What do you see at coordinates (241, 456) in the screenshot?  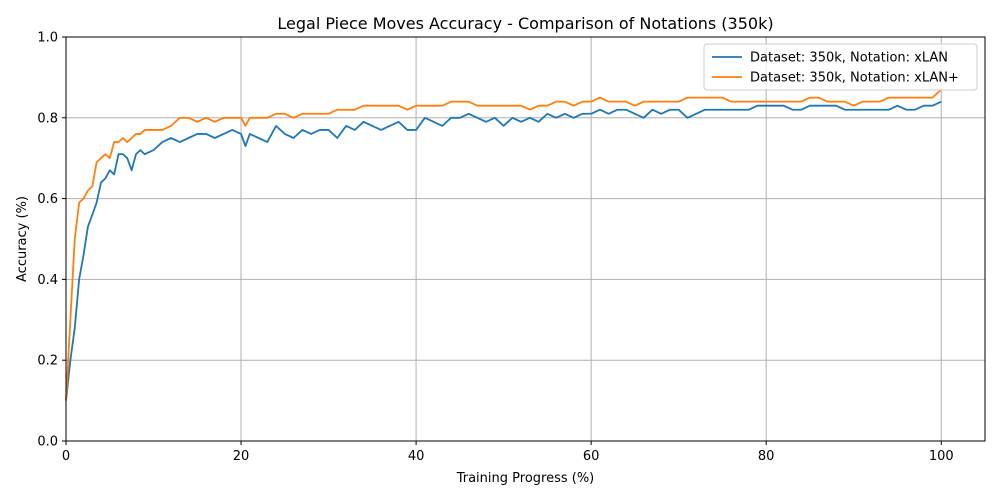 I see `x-tick-label: 20` at bounding box center [241, 456].